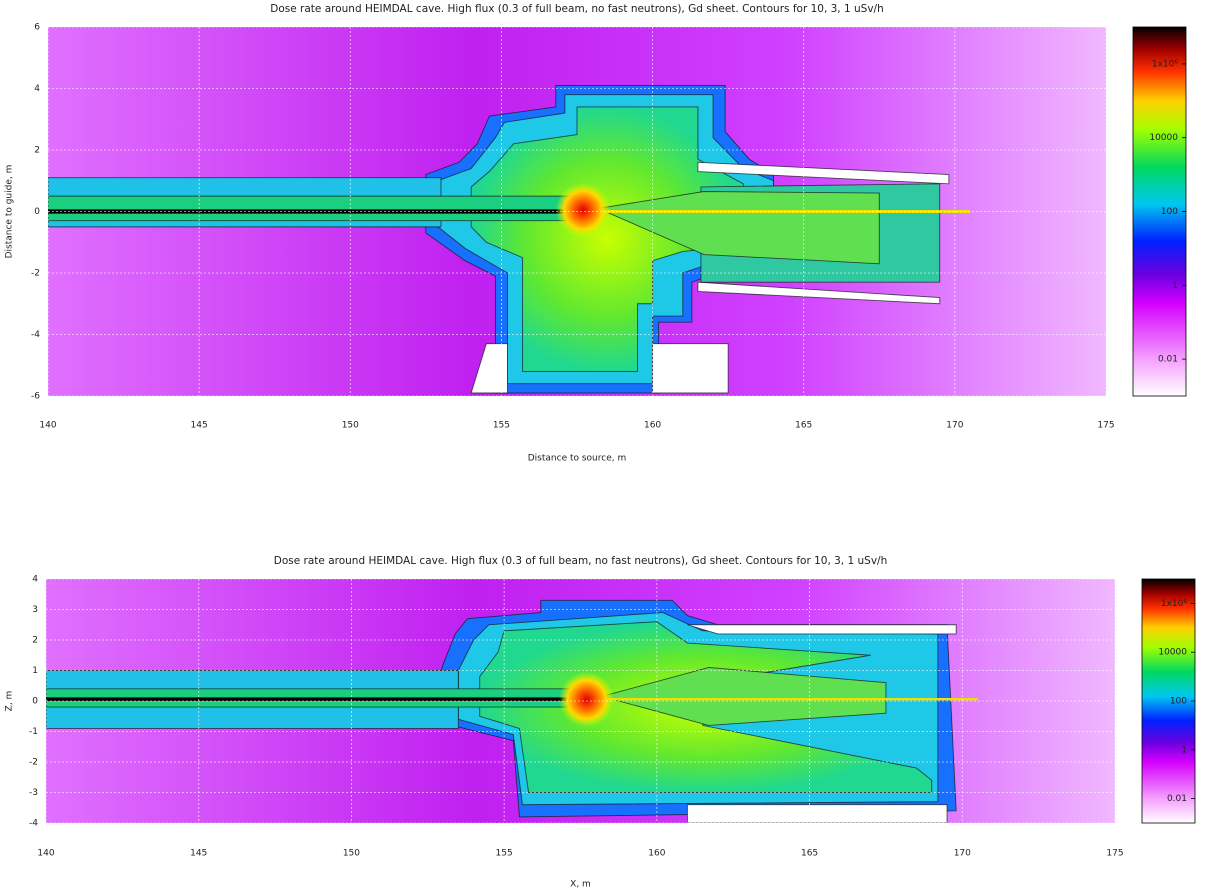  I want to click on y-tick-label: 6, so click(37, 28).